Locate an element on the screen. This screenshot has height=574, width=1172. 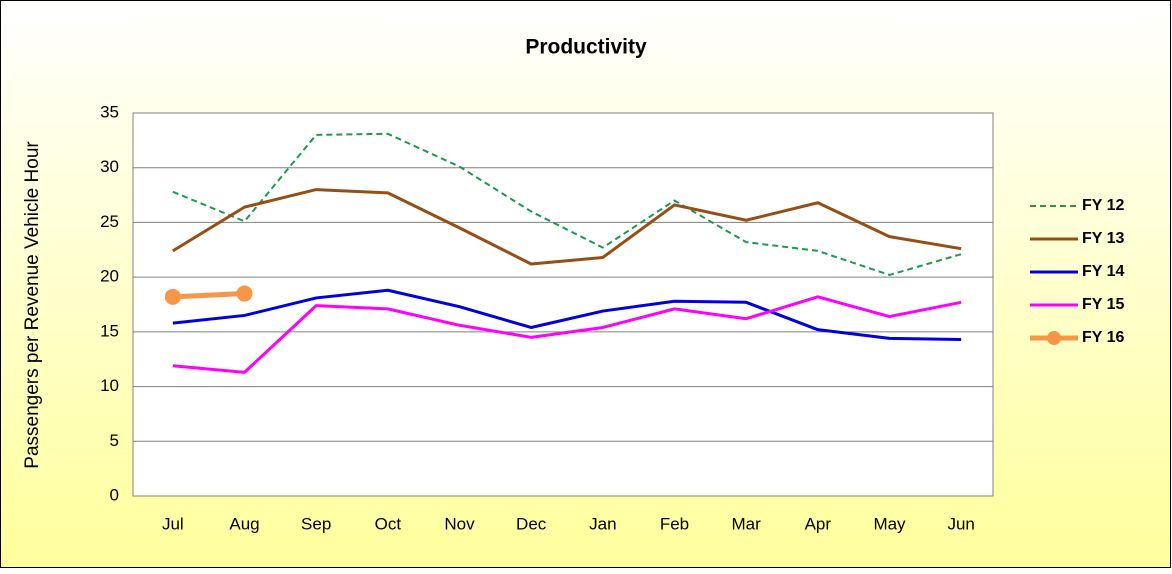
y-tick-label: 30 is located at coordinates (109, 166).